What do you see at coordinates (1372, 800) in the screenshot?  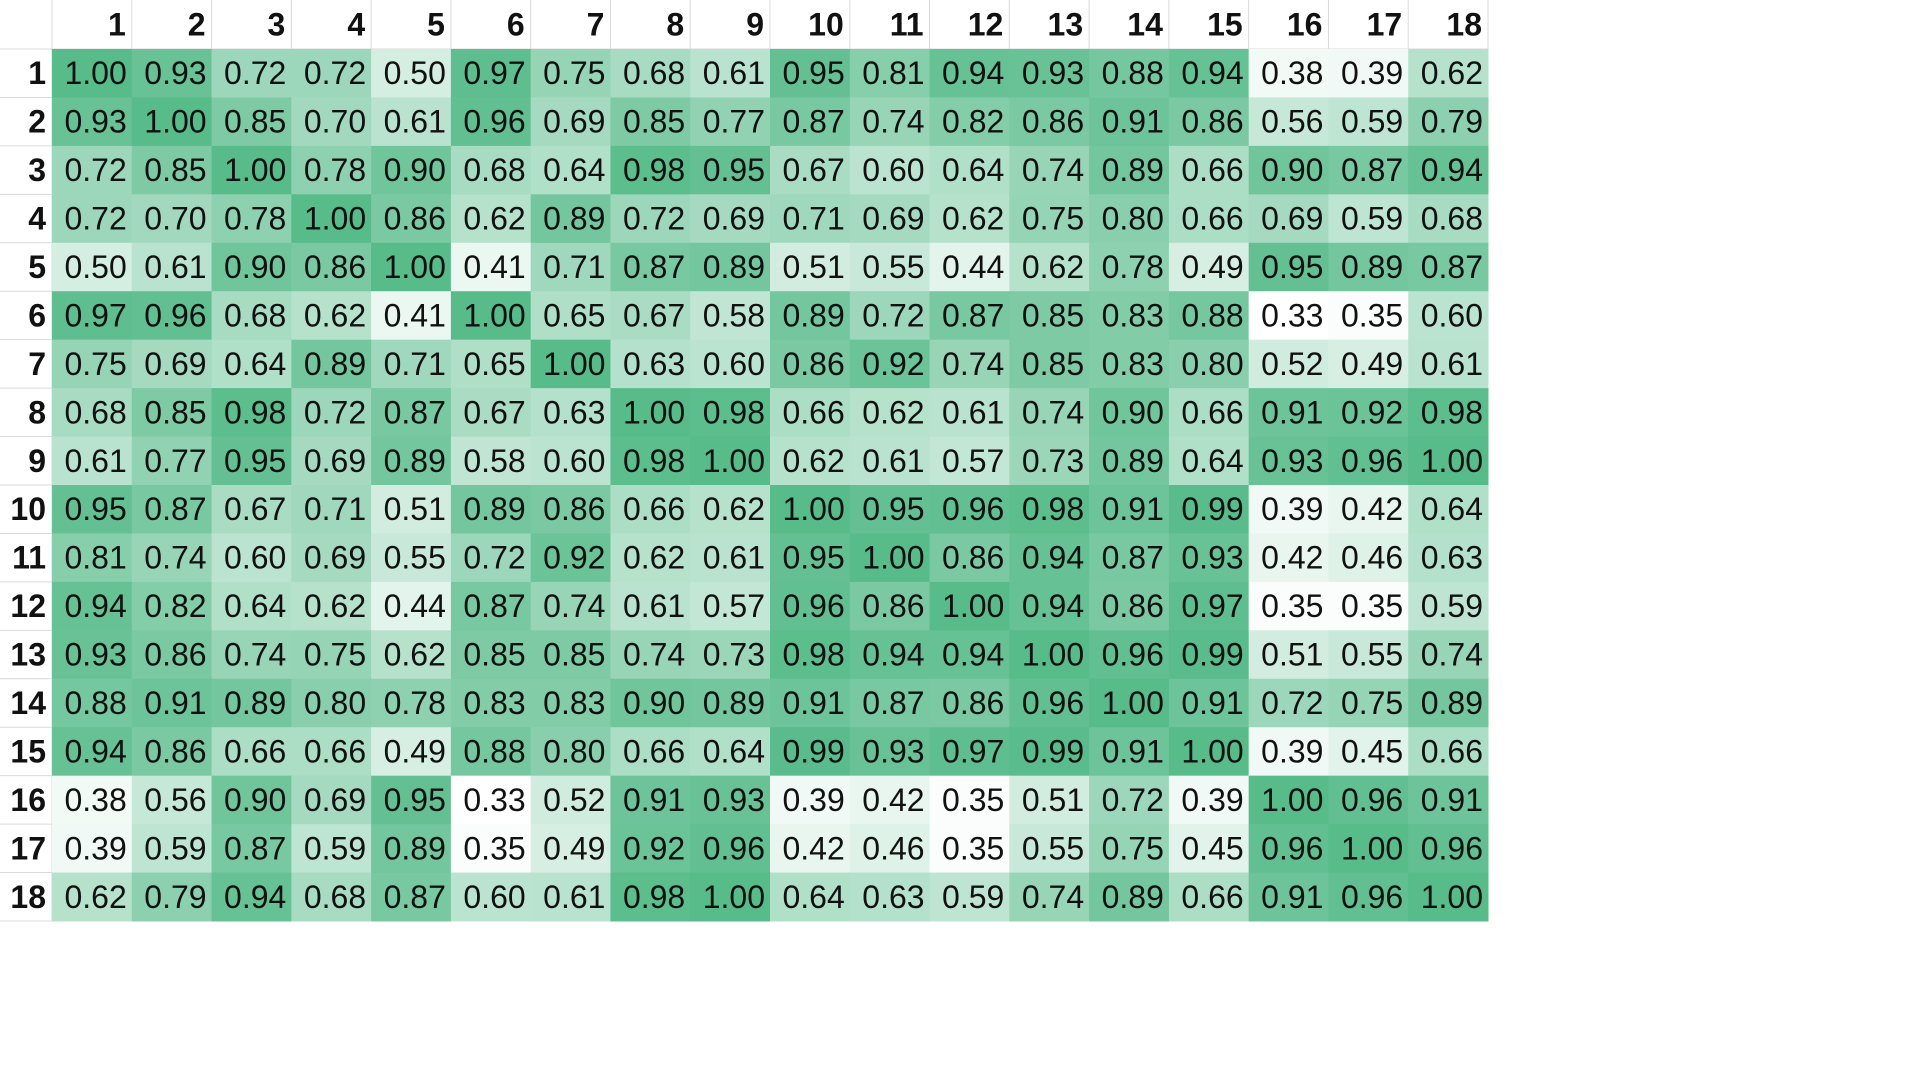 I see `cell-value-label: 0.96` at bounding box center [1372, 800].